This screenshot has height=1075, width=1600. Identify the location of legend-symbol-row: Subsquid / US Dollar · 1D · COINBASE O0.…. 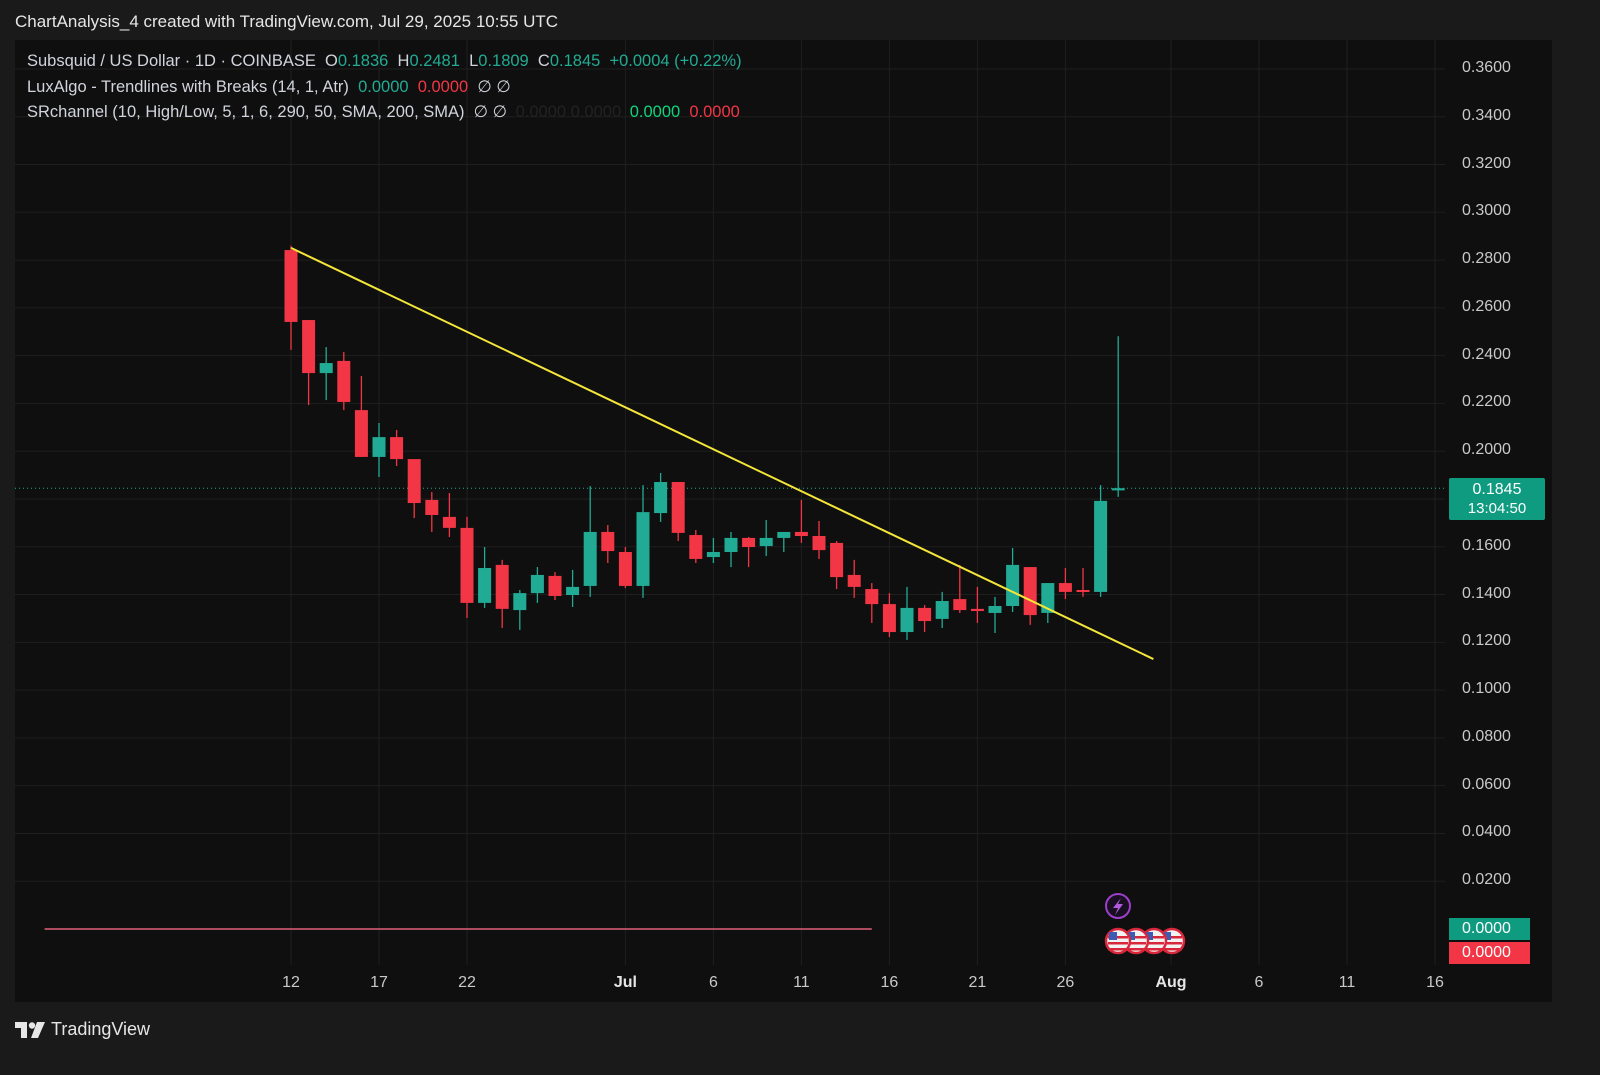
(384, 61).